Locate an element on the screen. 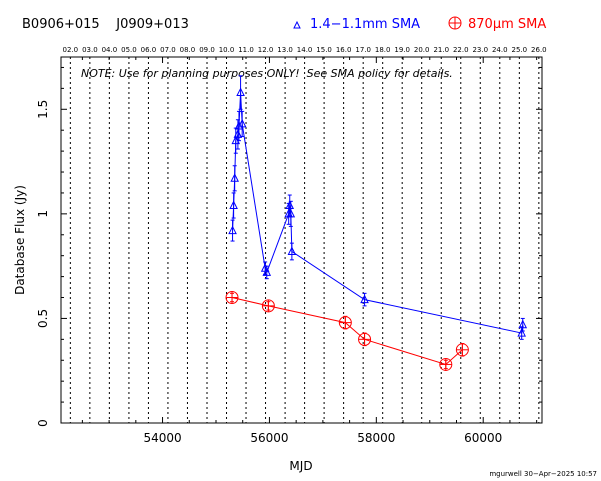 The width and height of the screenshot is (601, 481). top-year-label: 20.0 is located at coordinates (422, 50).